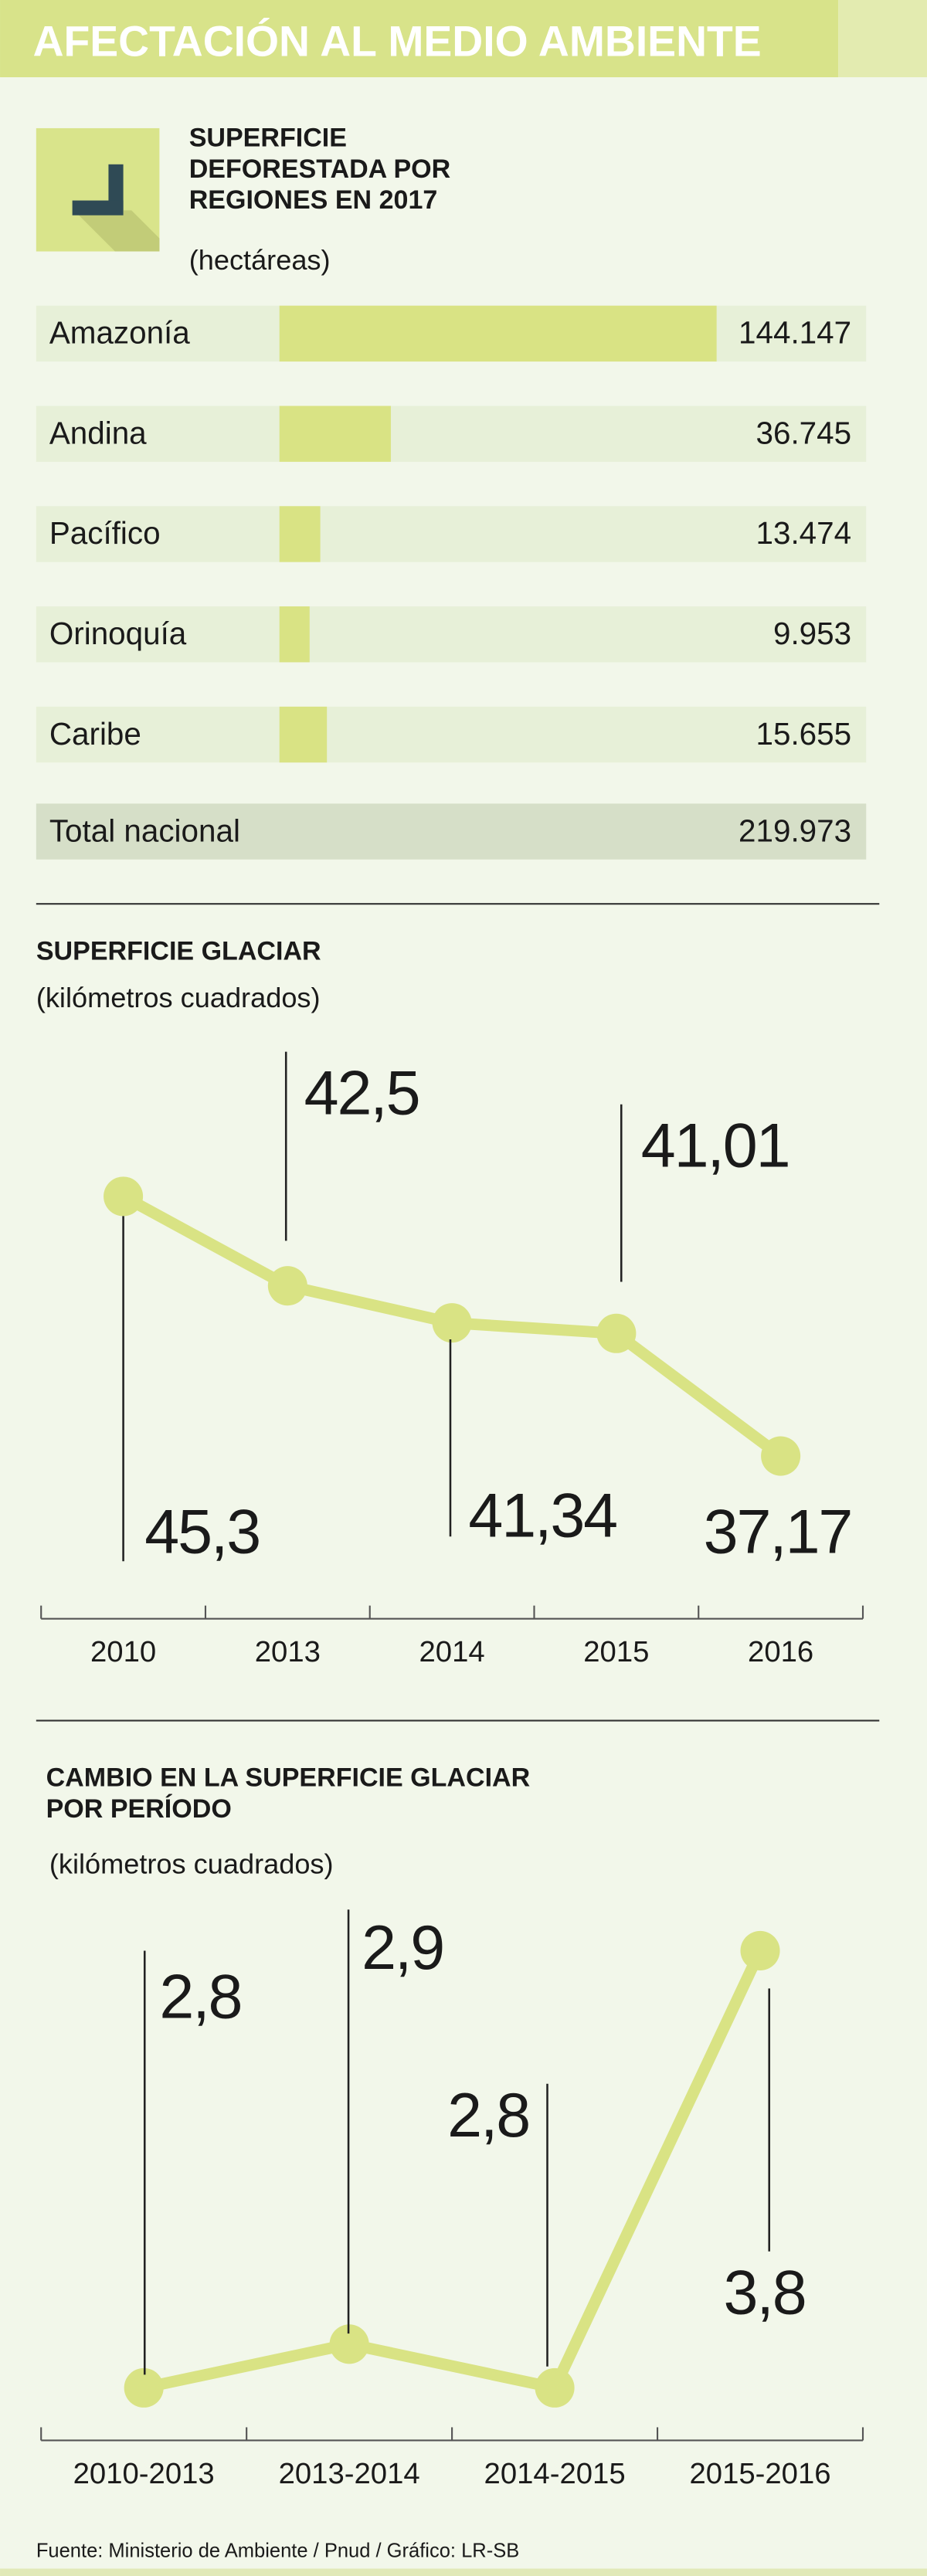  I want to click on page-title: AFECTACIÓN AL MEDIO AMBIENTE, so click(397, 41).